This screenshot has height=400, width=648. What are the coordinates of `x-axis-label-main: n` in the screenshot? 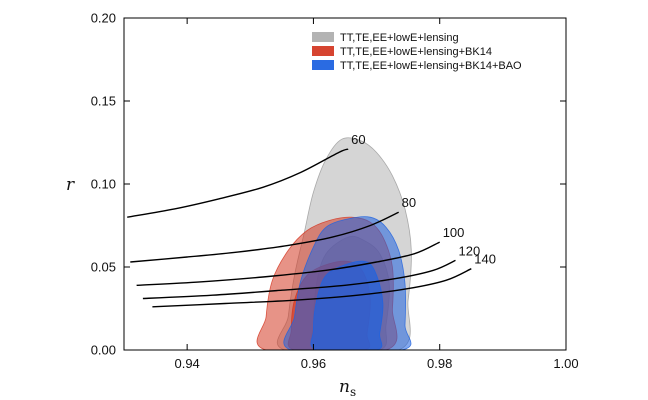 It's located at (344, 387).